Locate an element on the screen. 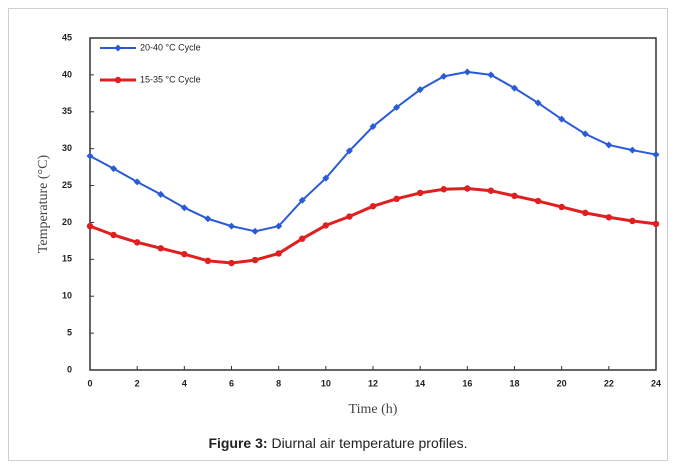 Image resolution: width=676 pixels, height=469 pixels. y-tick-label: 20 is located at coordinates (67, 222).